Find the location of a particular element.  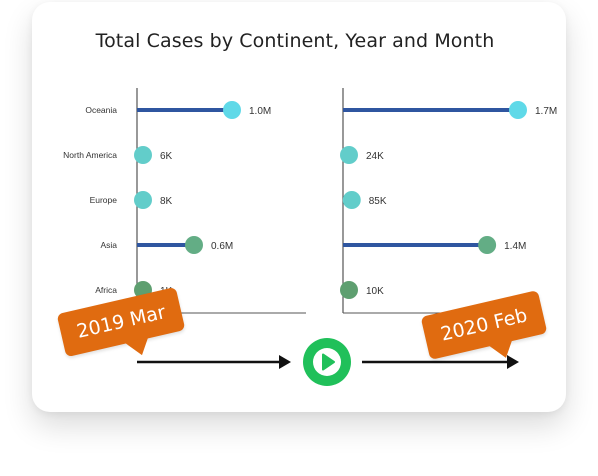

value-label: 10K is located at coordinates (375, 291).